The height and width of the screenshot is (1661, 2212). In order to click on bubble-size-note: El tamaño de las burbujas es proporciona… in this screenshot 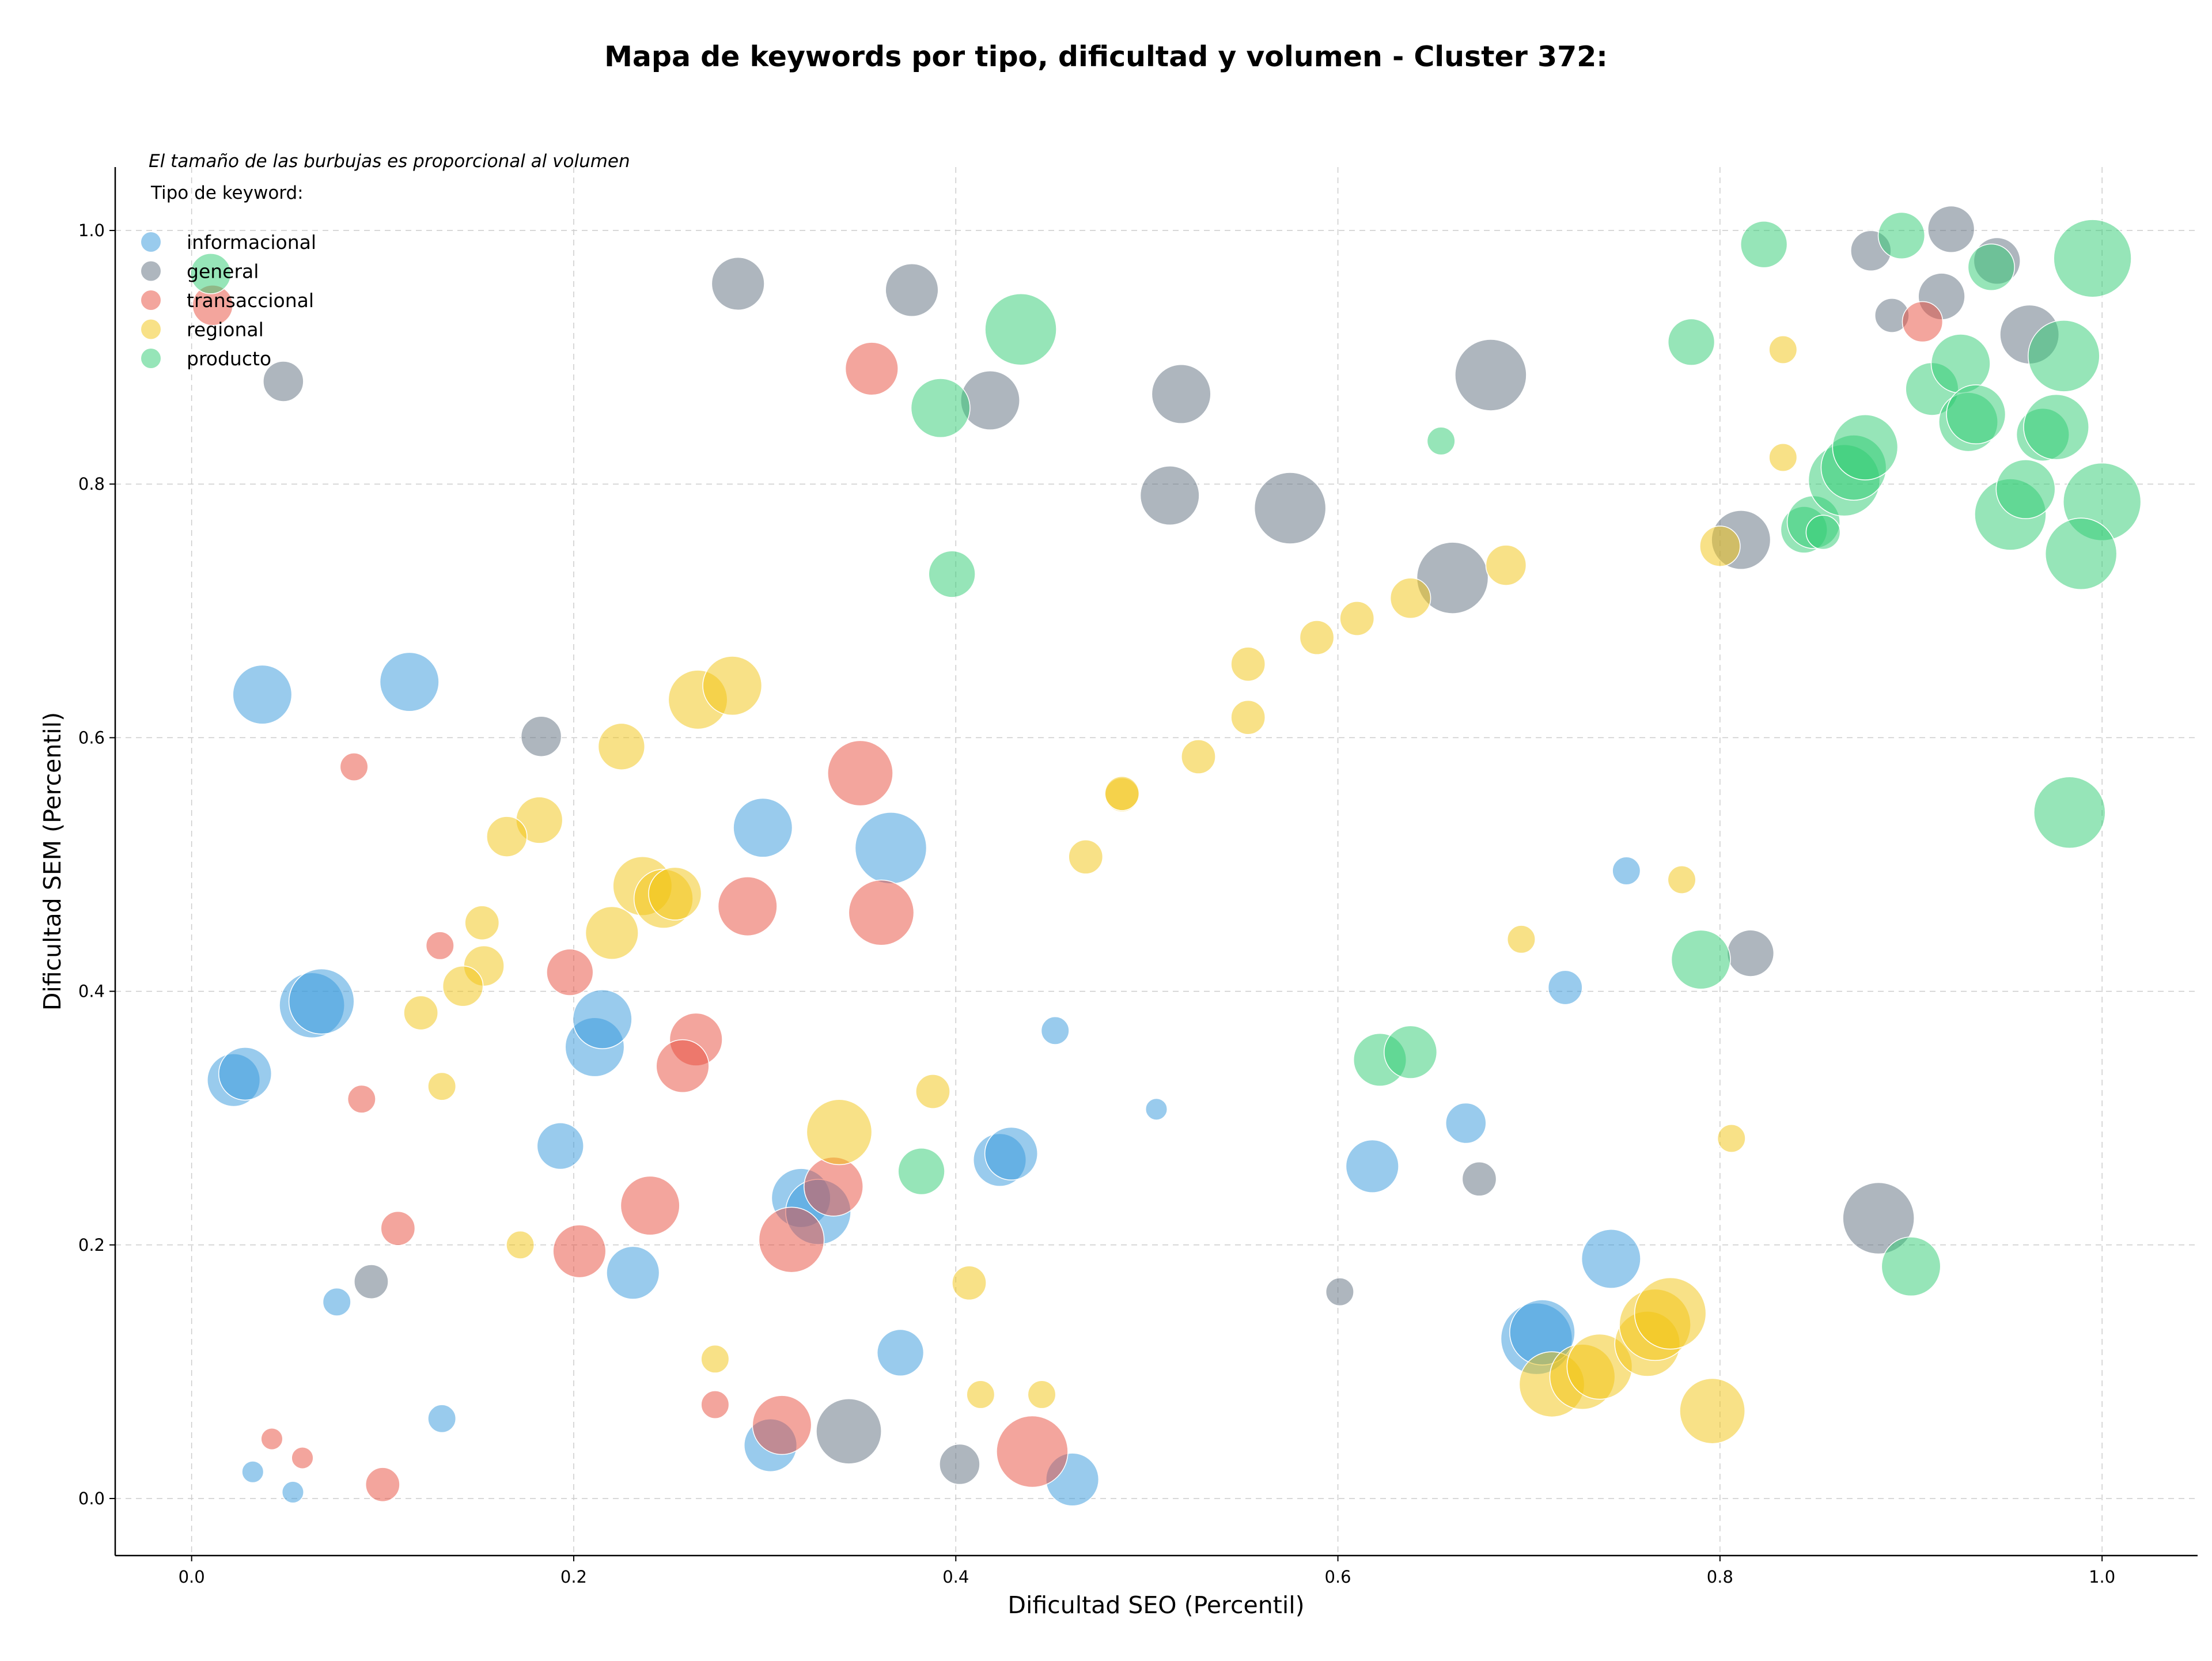, I will do `click(389, 161)`.